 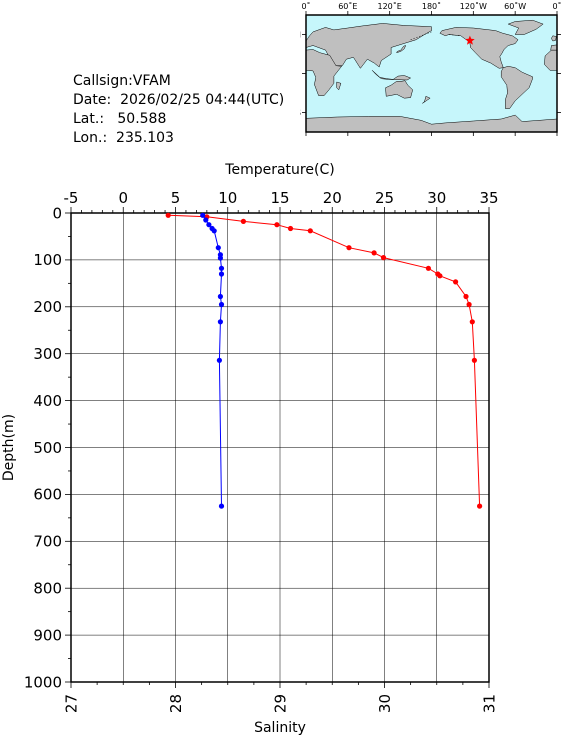 I want to click on land-uk, so click(x=554, y=38).